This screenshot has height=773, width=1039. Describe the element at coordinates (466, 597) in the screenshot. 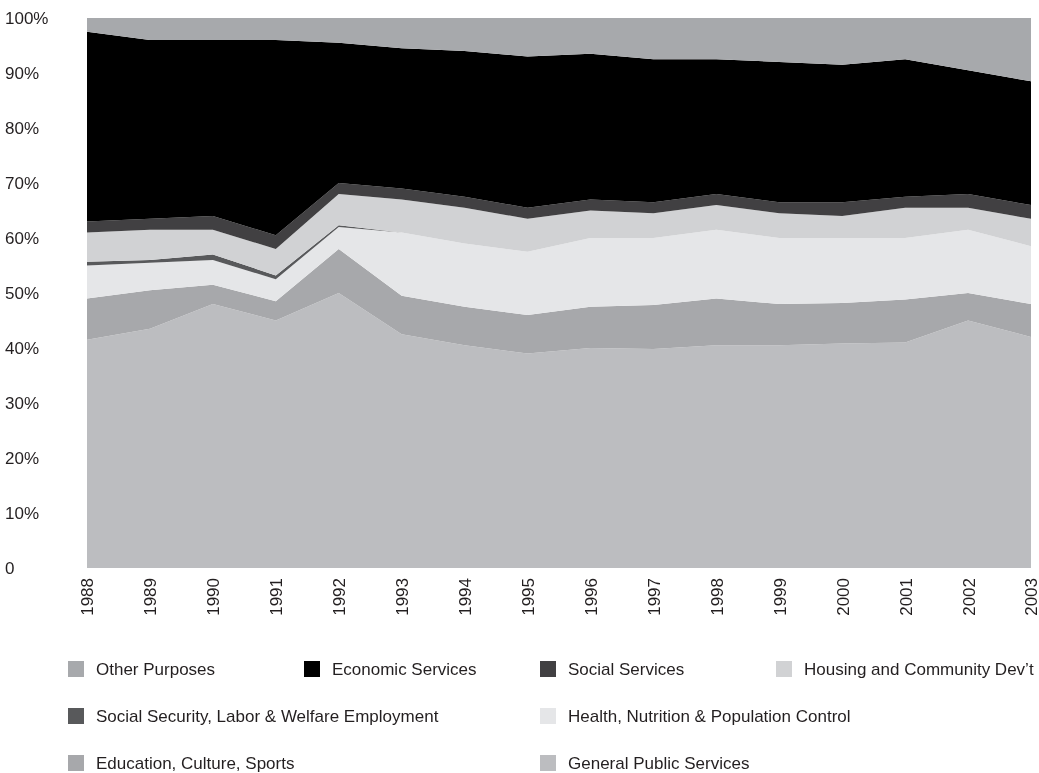

I see `x-tick-label: 1994` at that location.